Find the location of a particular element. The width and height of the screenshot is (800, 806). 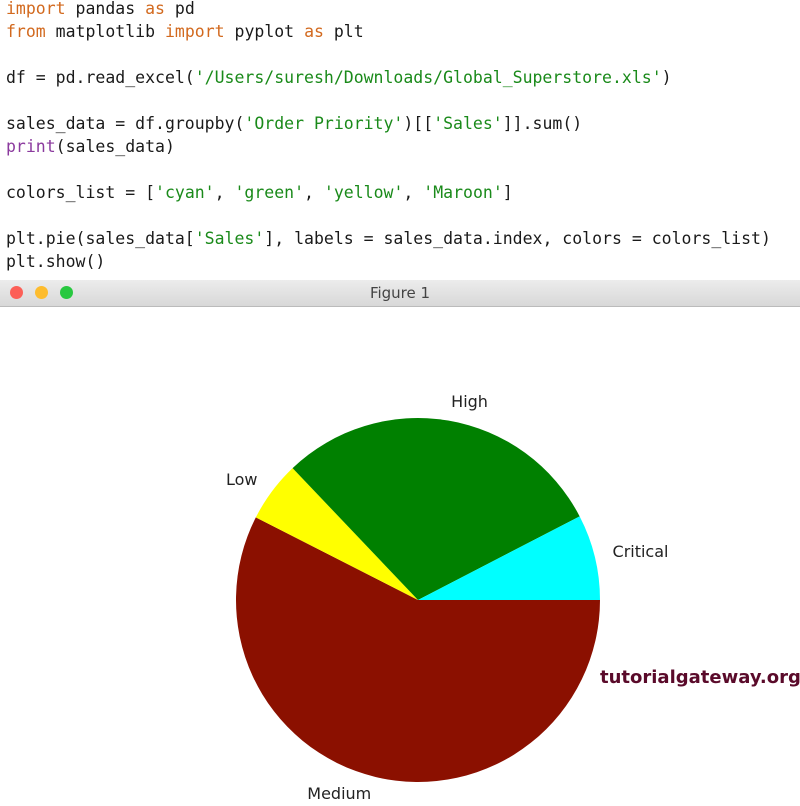

code-token: (sales_data) is located at coordinates (115, 146).